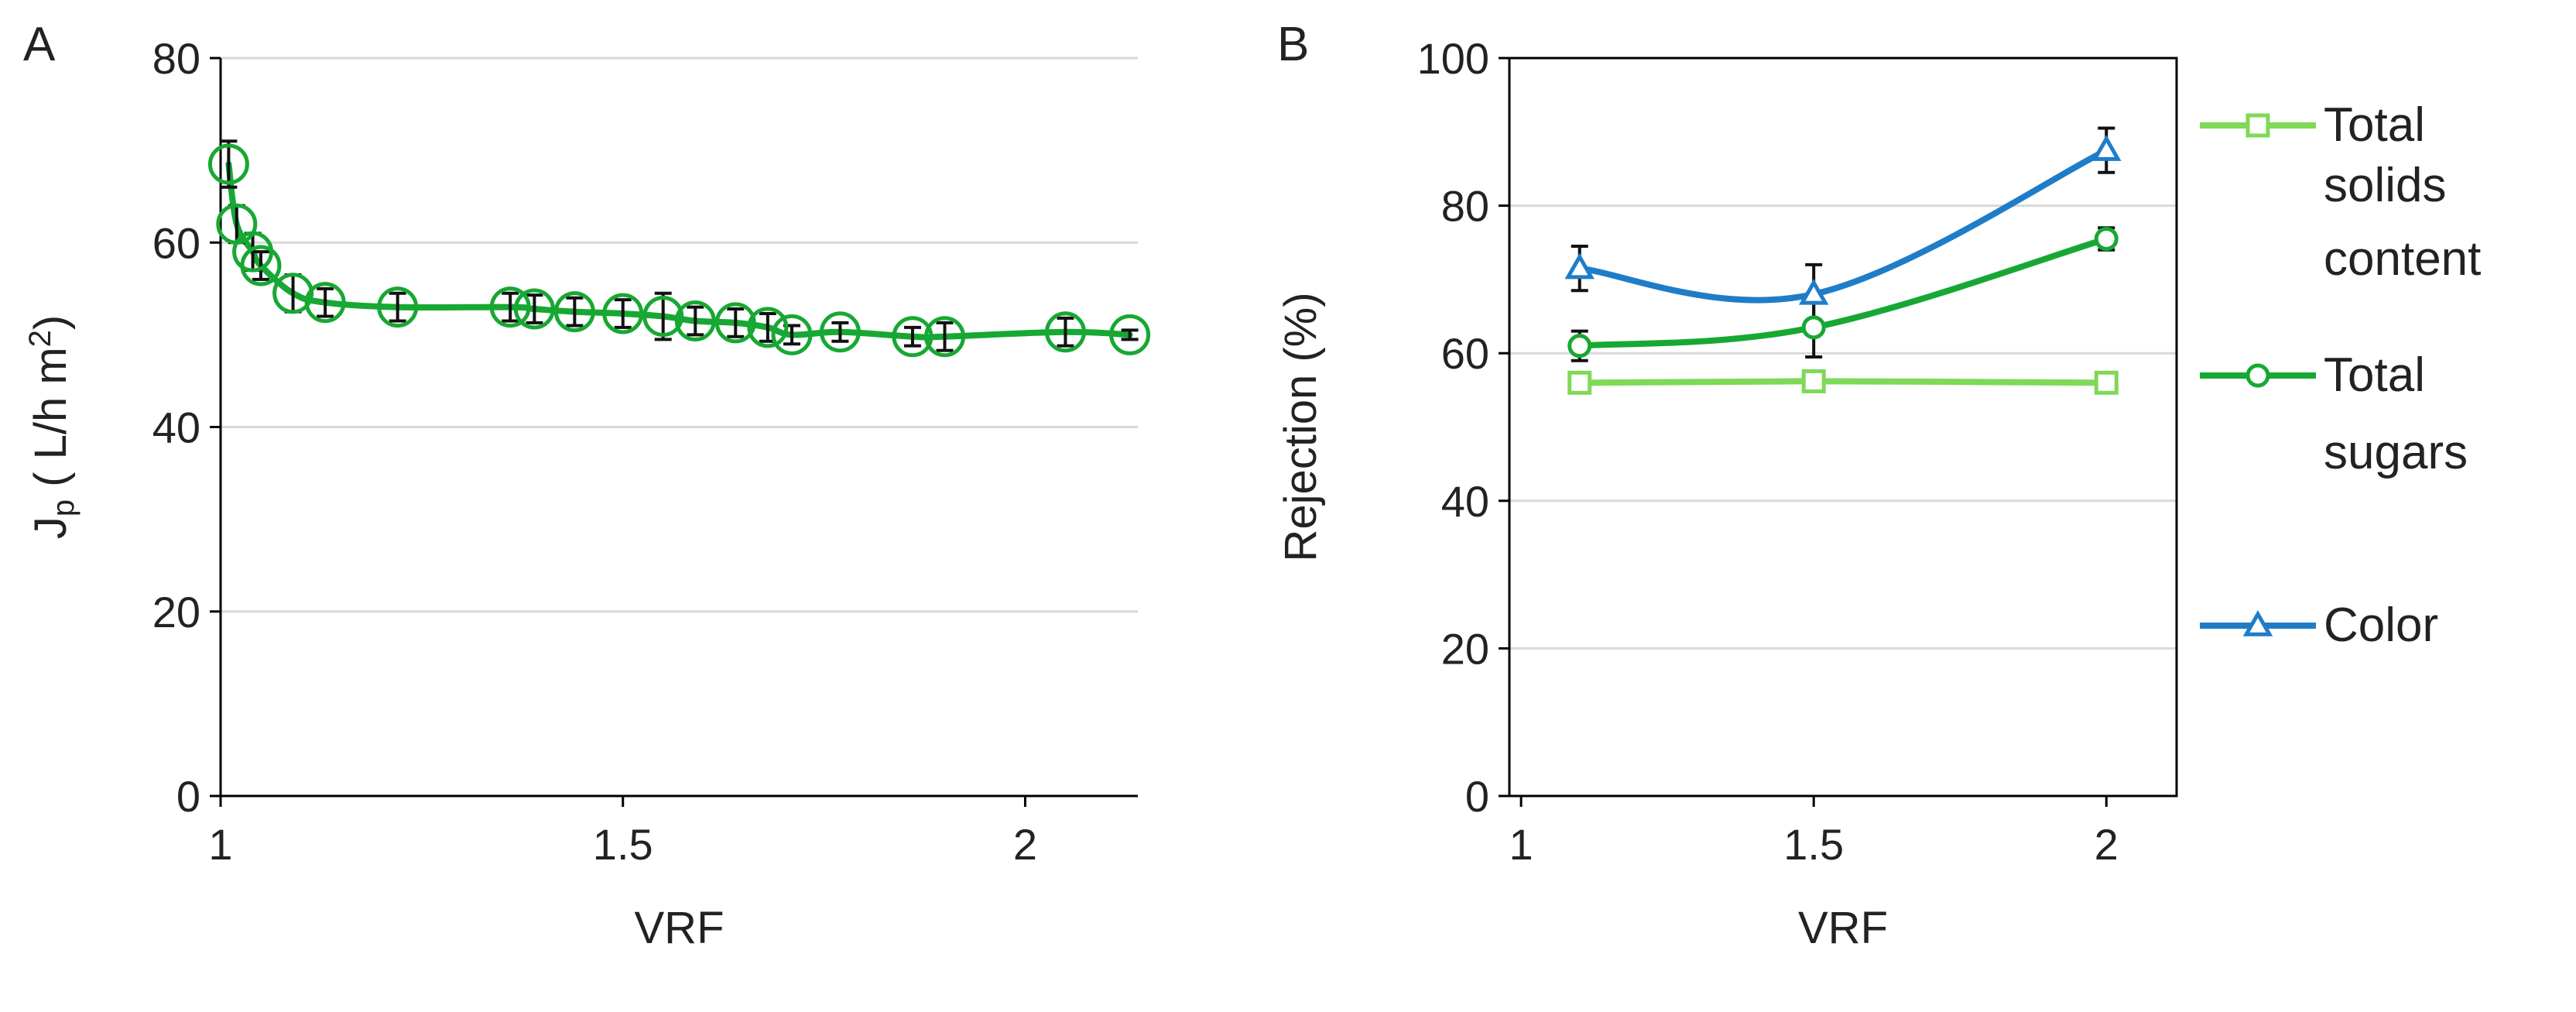  Describe the element at coordinates (188, 797) in the screenshot. I see `panel-a-y-tick-label: 0` at that location.